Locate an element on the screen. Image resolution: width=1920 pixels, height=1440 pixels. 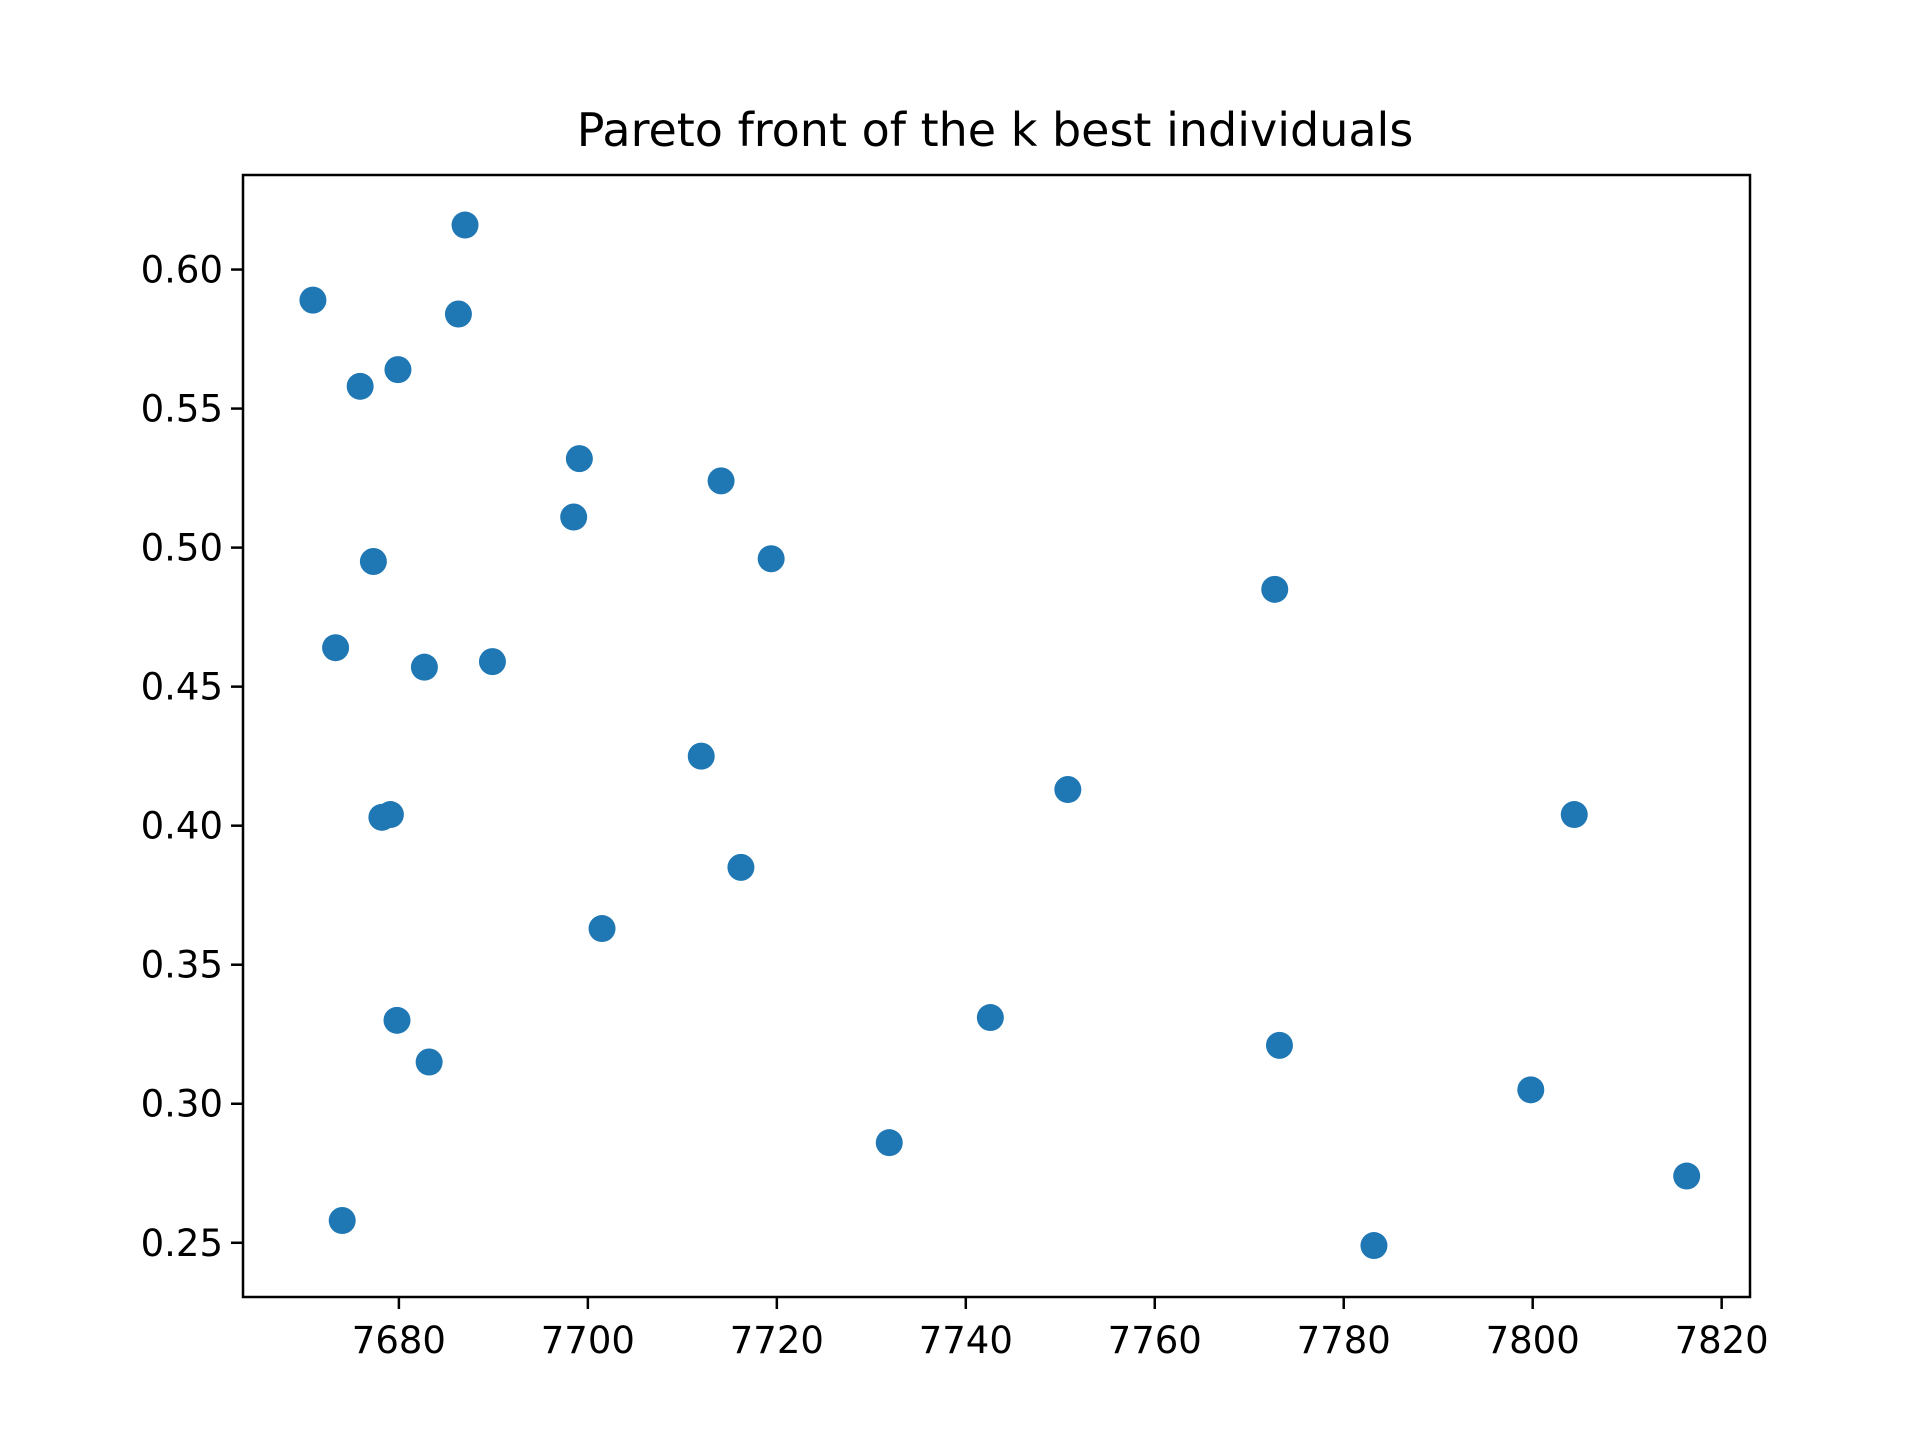
y-axis: 0.25 0.30 0.35 0.40 0.45 0.50 0.55 0.60 is located at coordinates (192, 757).